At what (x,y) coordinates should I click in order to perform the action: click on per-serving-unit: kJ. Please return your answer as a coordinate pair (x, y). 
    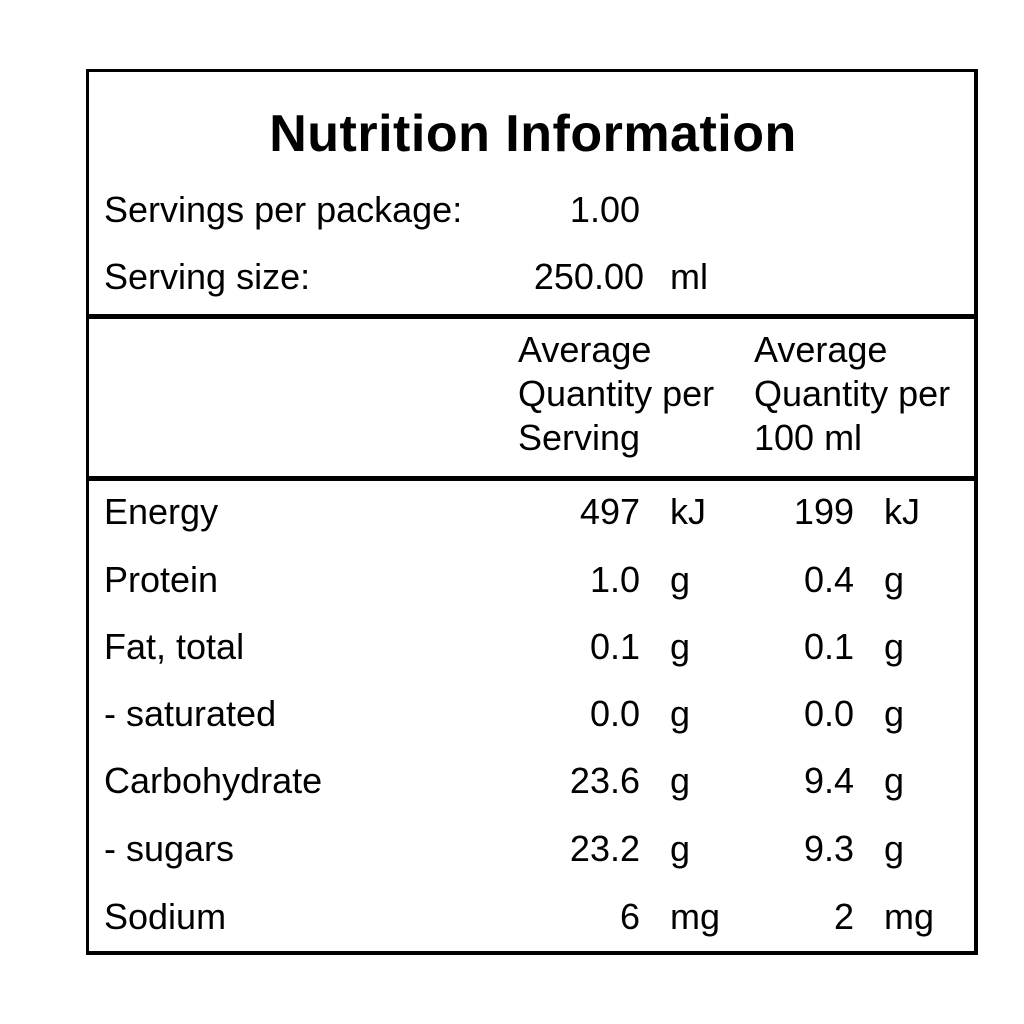
    Looking at the image, I should click on (688, 511).